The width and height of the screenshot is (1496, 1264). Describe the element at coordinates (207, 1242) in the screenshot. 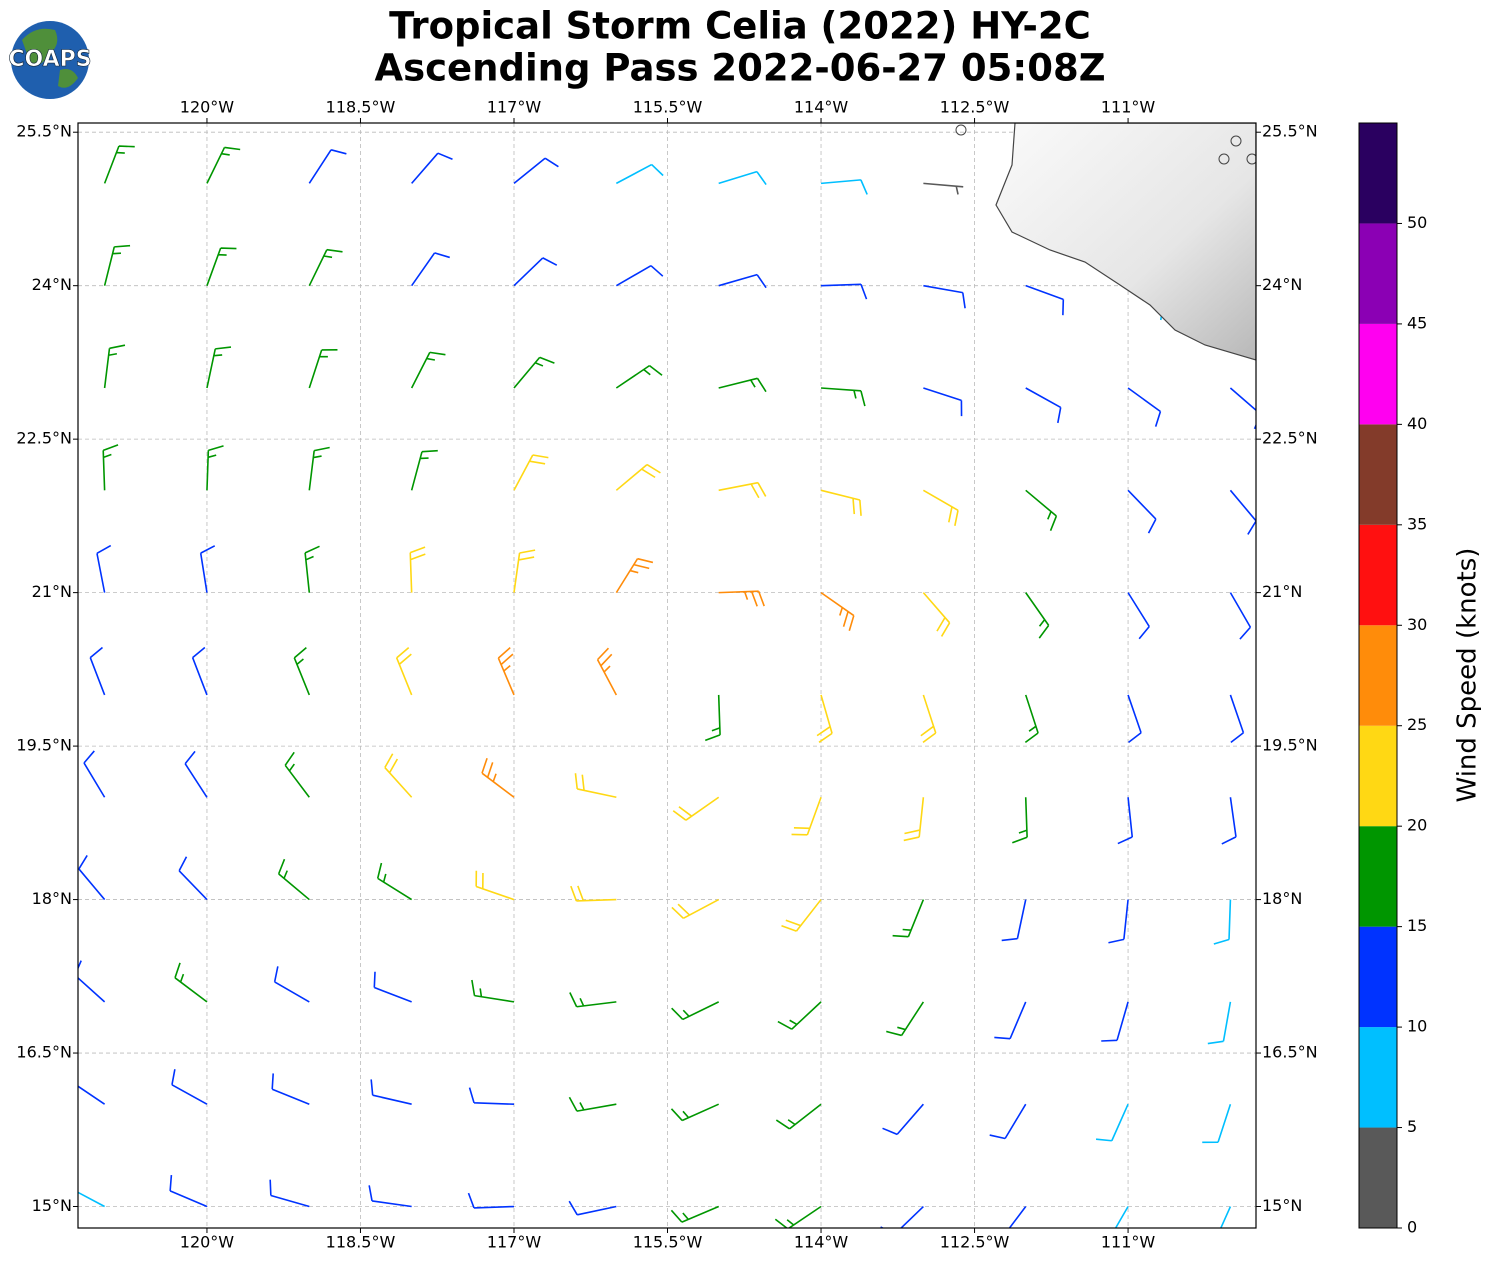

I see `x-tick-label: 120°W` at that location.